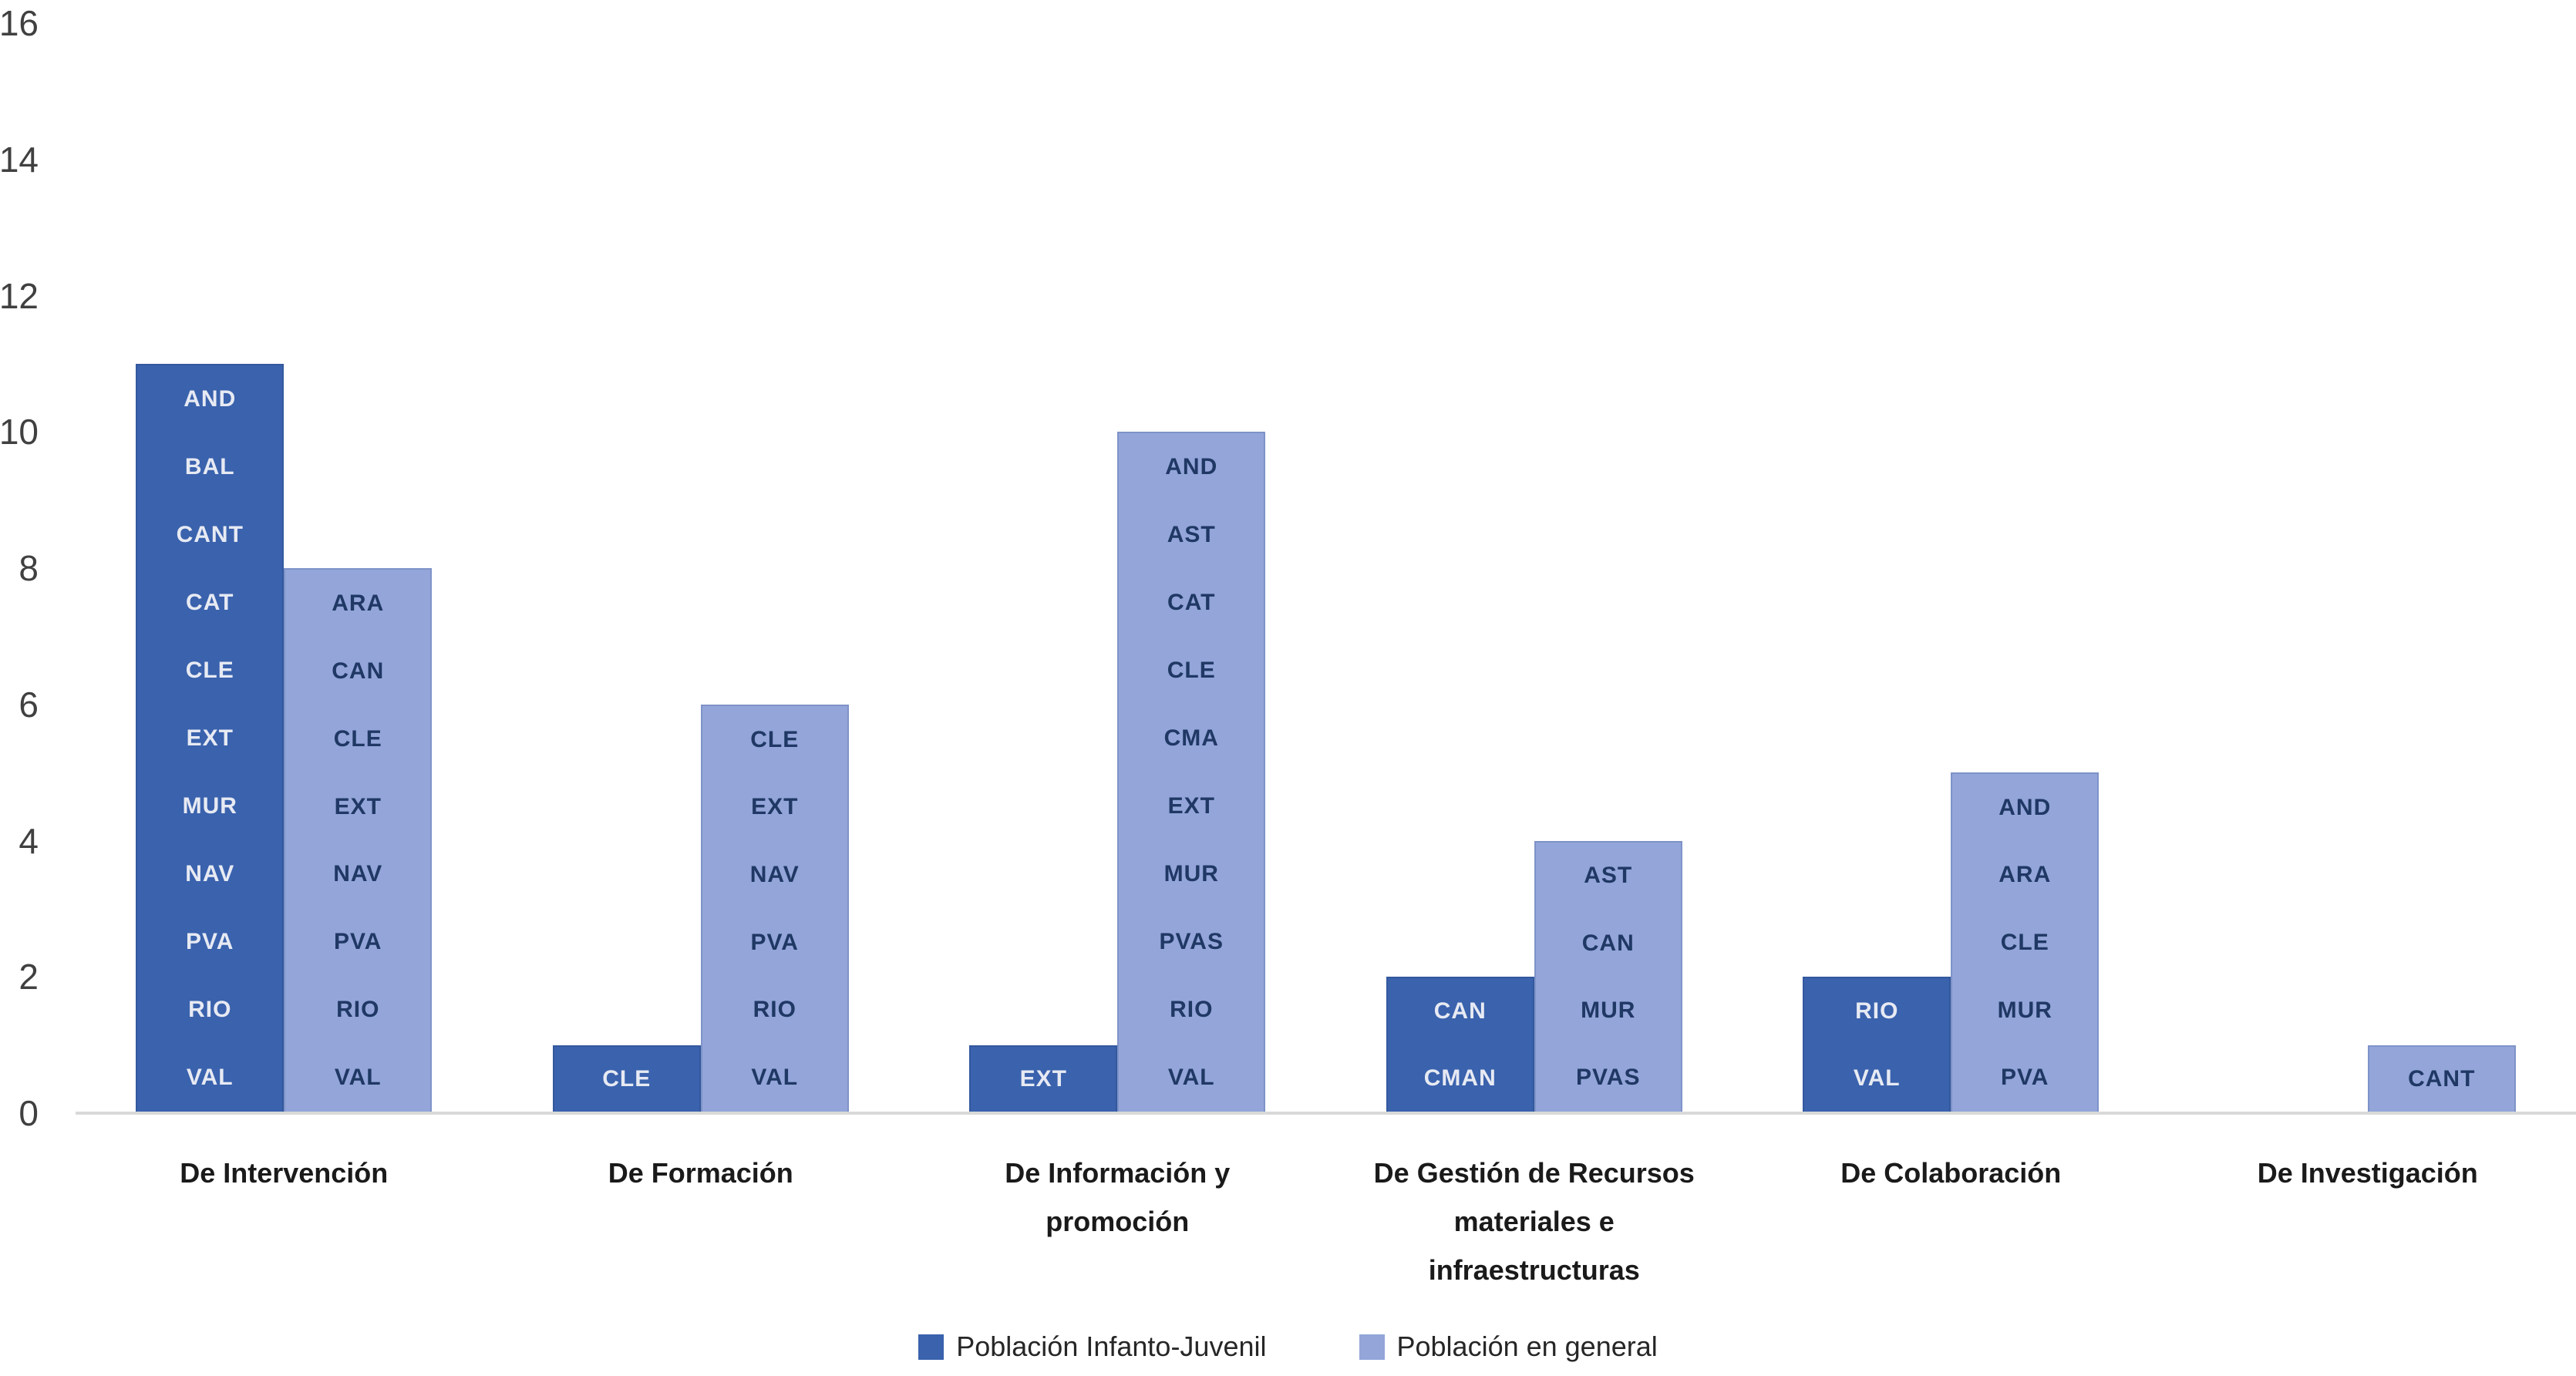 The width and height of the screenshot is (2576, 1376). I want to click on bar-label-stack: ARA CAN CLE EXT NAV PVA RIO VAL, so click(357, 841).